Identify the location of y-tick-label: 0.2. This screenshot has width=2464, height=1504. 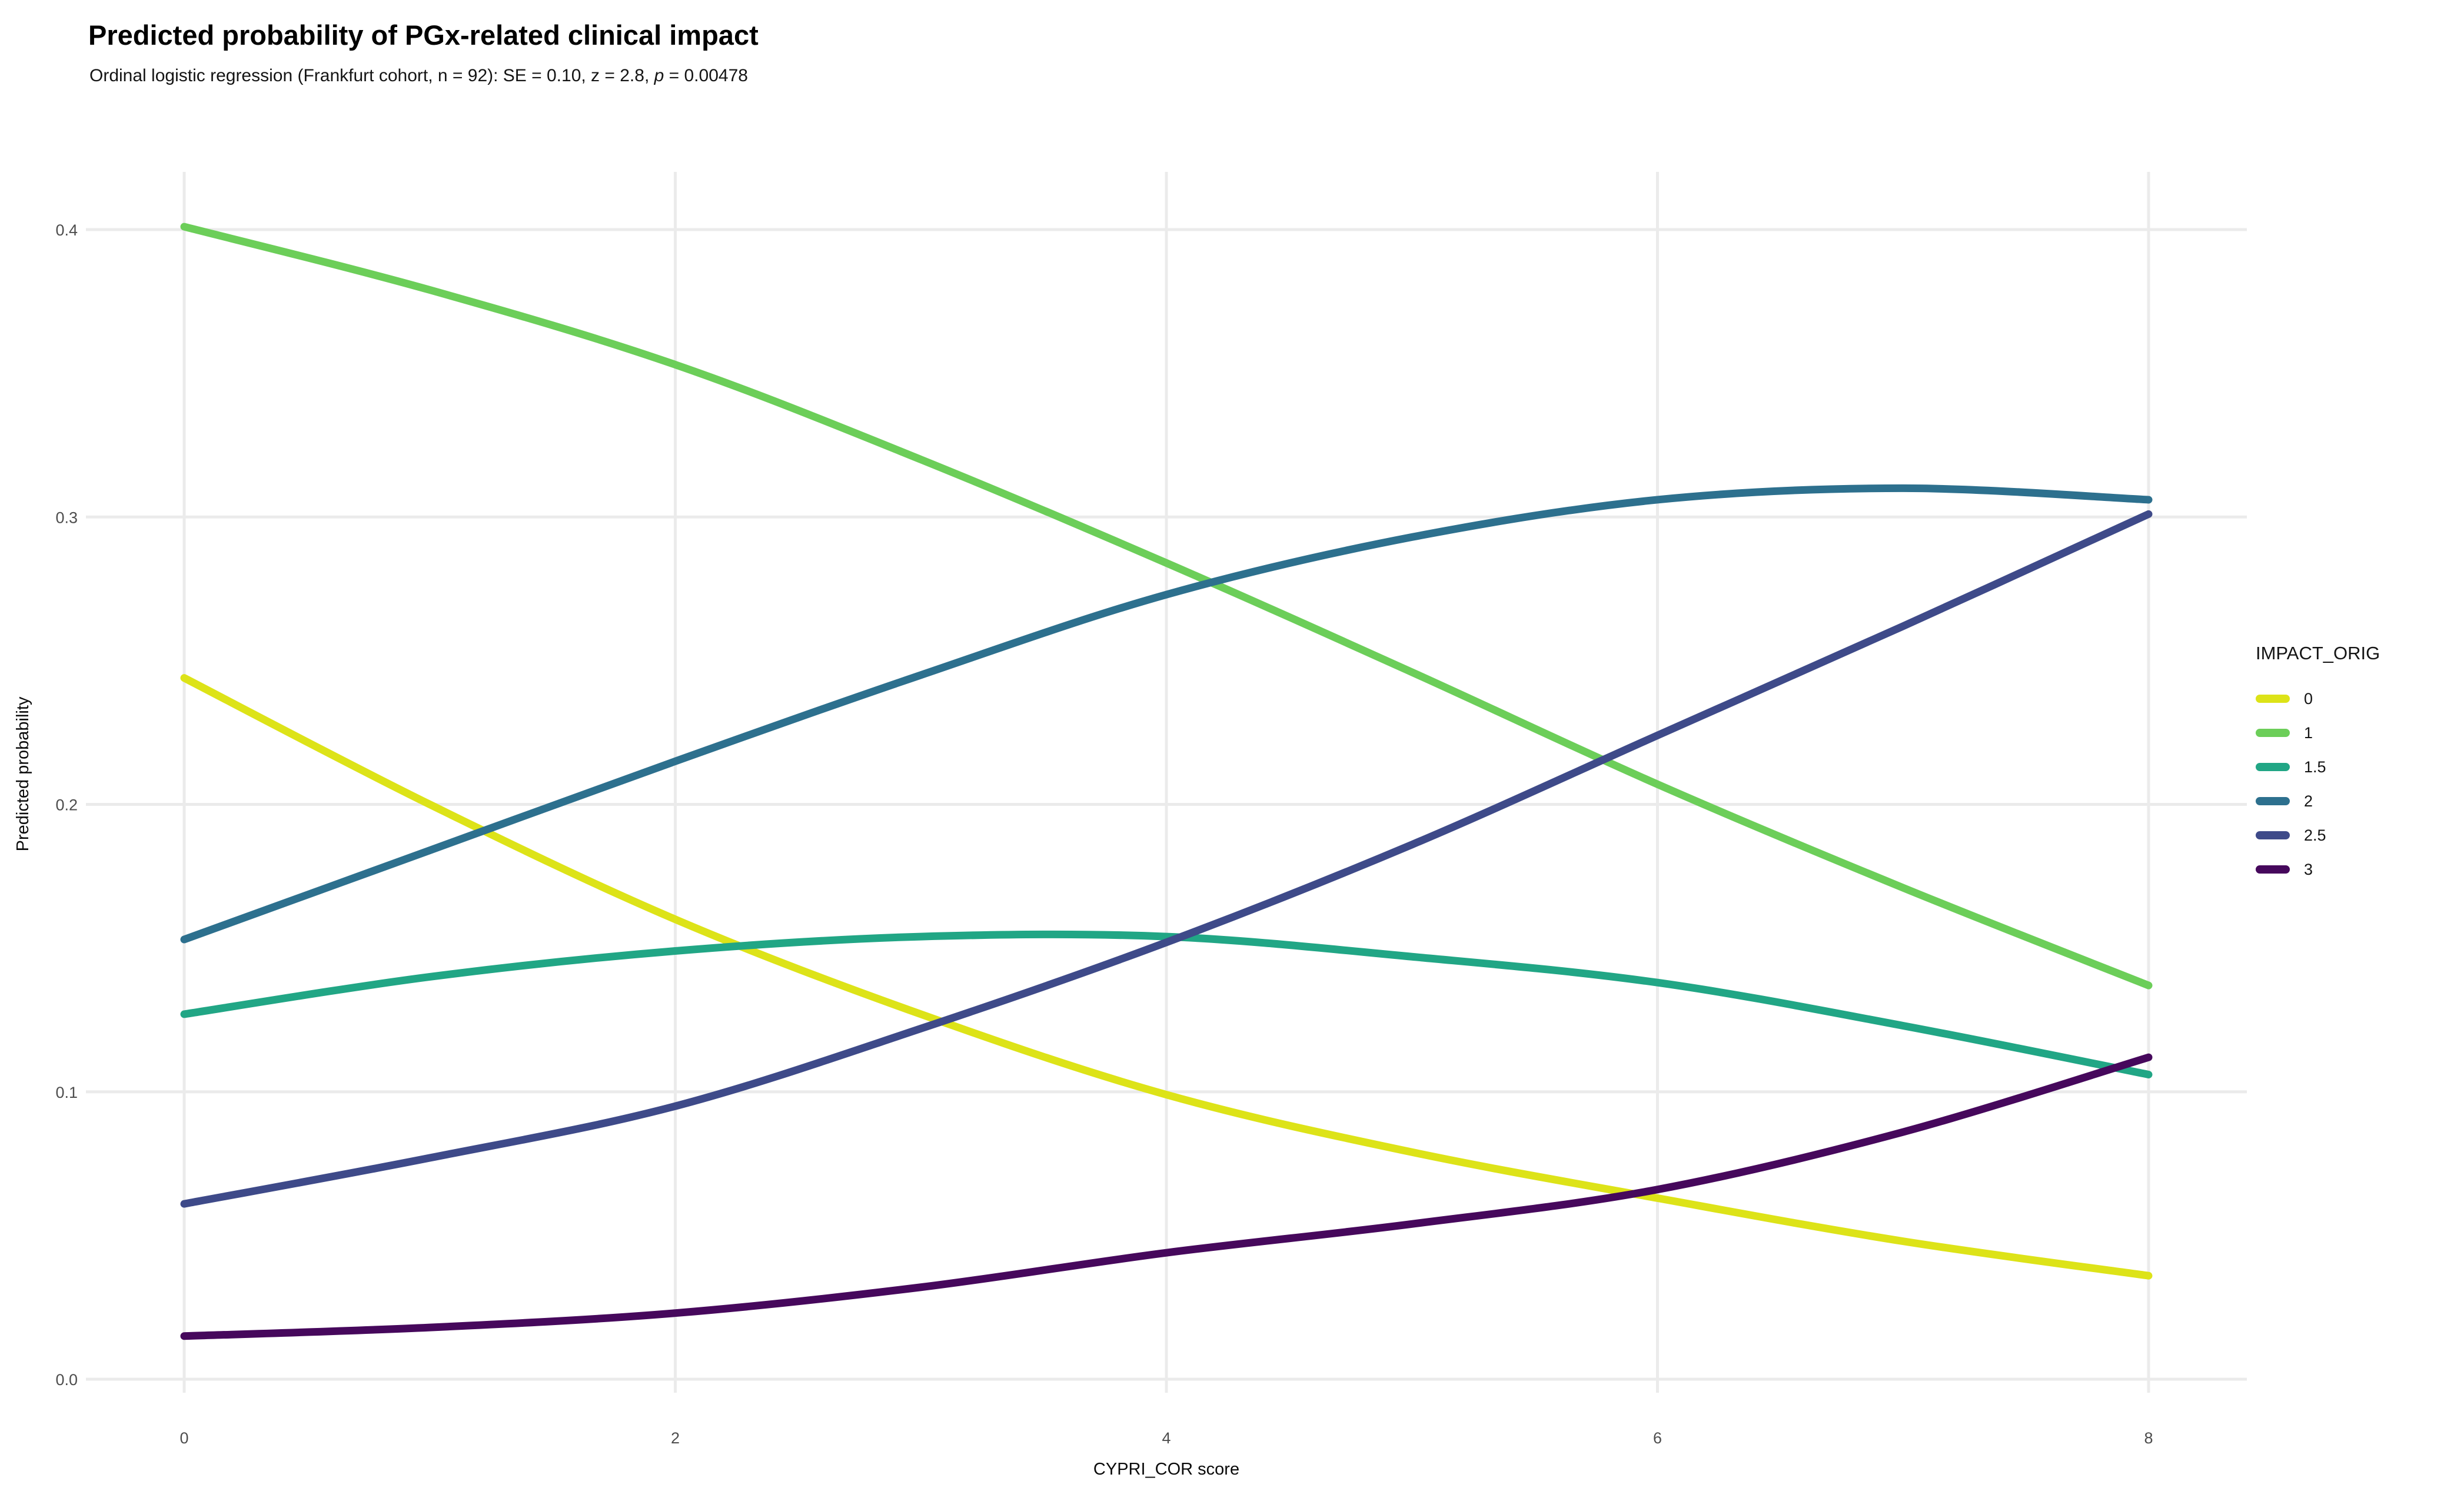
(66, 805).